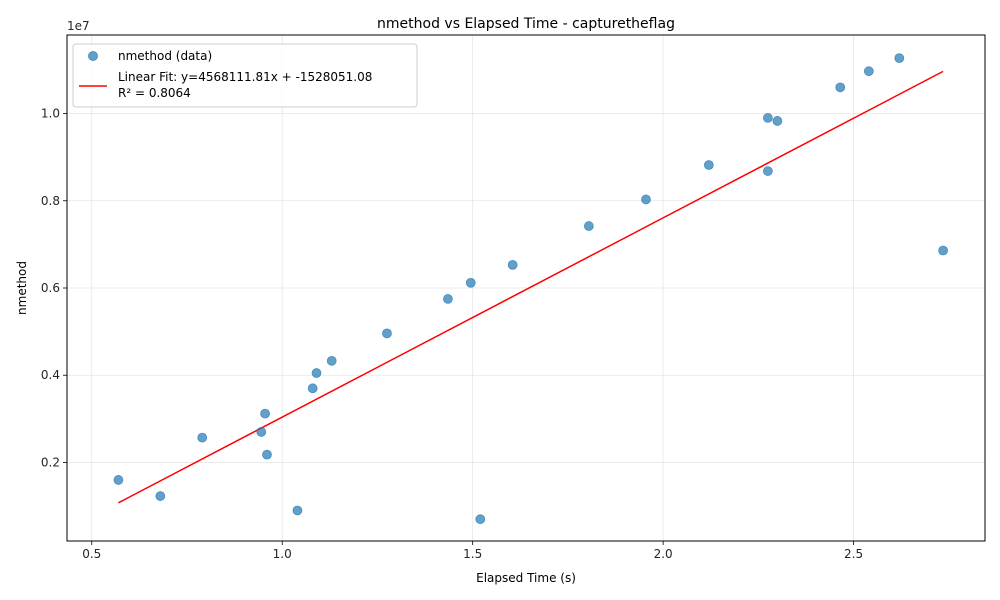  Describe the element at coordinates (50, 288) in the screenshot. I see `y-tick-label: 0.6` at that location.